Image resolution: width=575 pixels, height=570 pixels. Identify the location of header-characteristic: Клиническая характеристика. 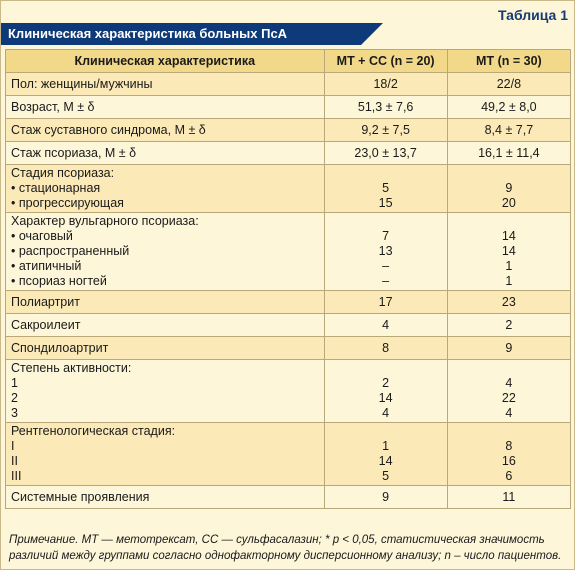
(165, 61).